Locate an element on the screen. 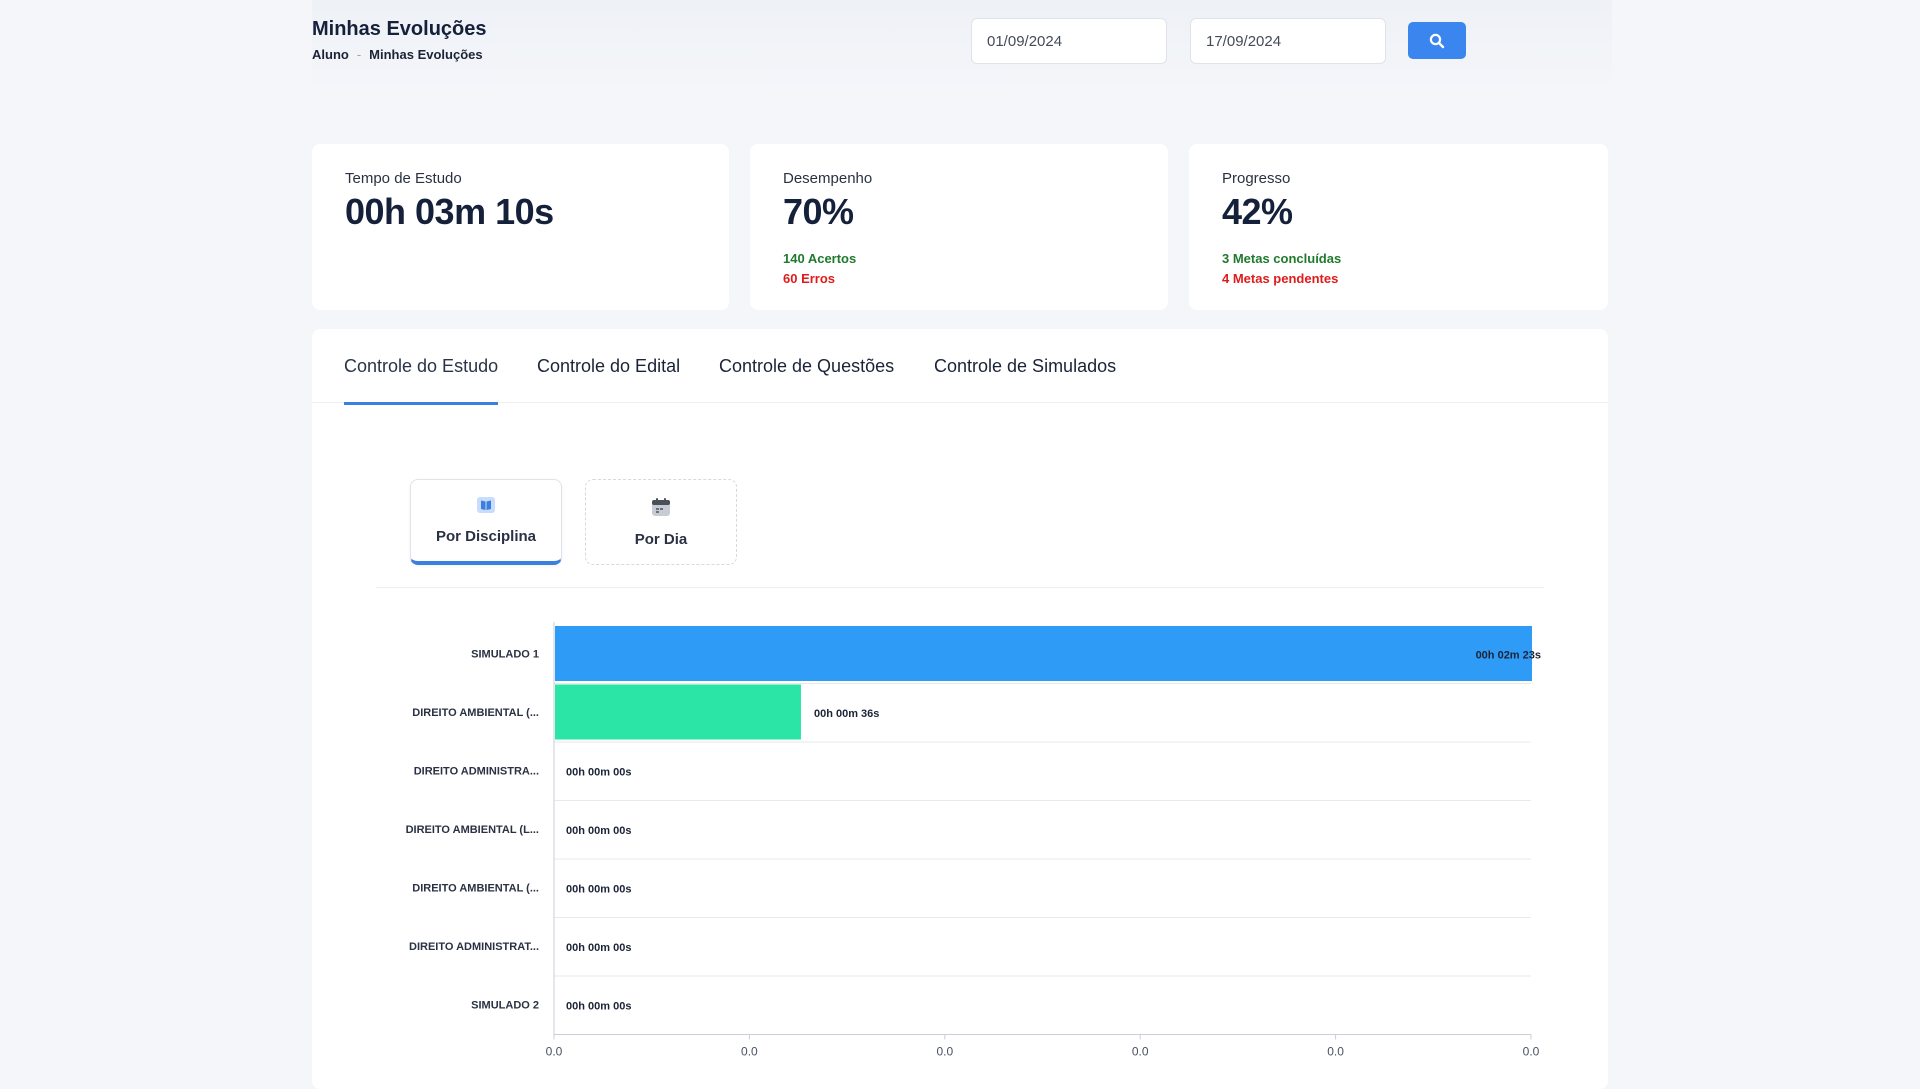 The height and width of the screenshot is (1089, 1920). chart-value-label: 00h 02m 23s is located at coordinates (1508, 656).